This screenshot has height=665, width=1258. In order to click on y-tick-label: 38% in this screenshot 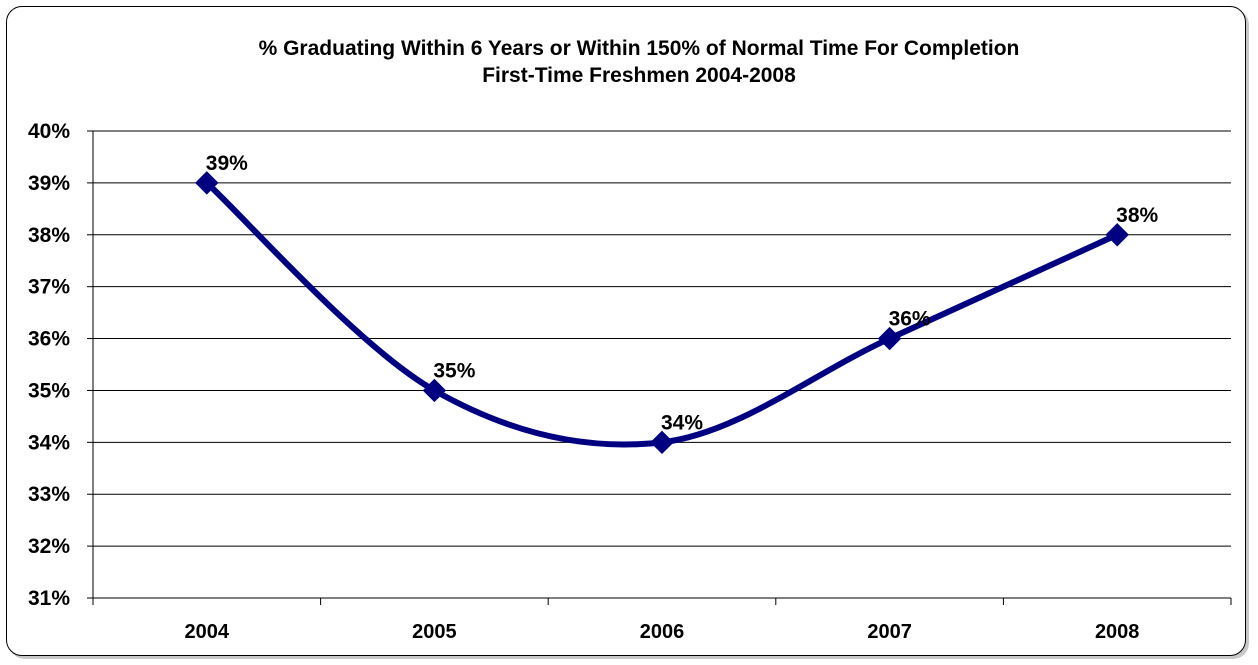, I will do `click(49, 235)`.